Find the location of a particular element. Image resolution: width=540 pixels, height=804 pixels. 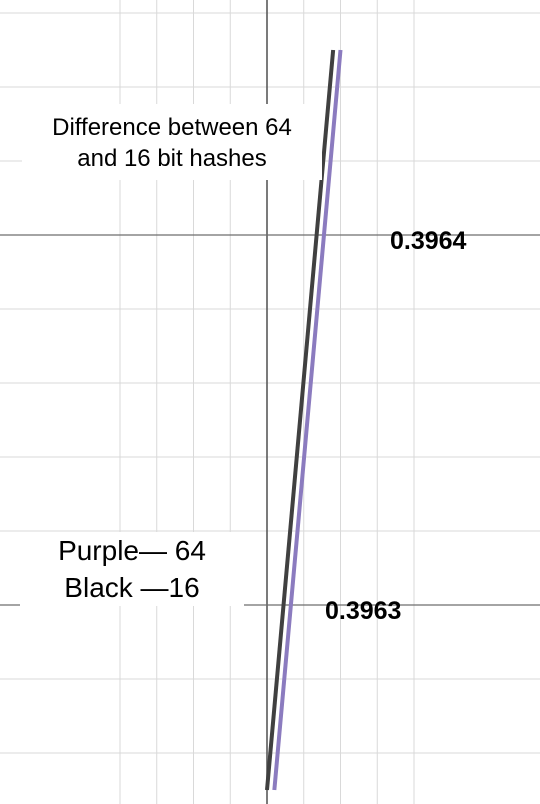

y-tick-label: 0.3963 is located at coordinates (363, 611).